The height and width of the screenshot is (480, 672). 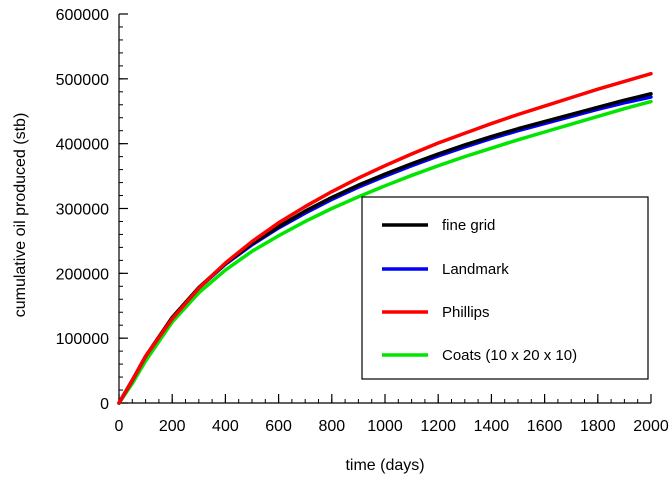 What do you see at coordinates (492, 426) in the screenshot?
I see `x-tick-label: 1400` at bounding box center [492, 426].